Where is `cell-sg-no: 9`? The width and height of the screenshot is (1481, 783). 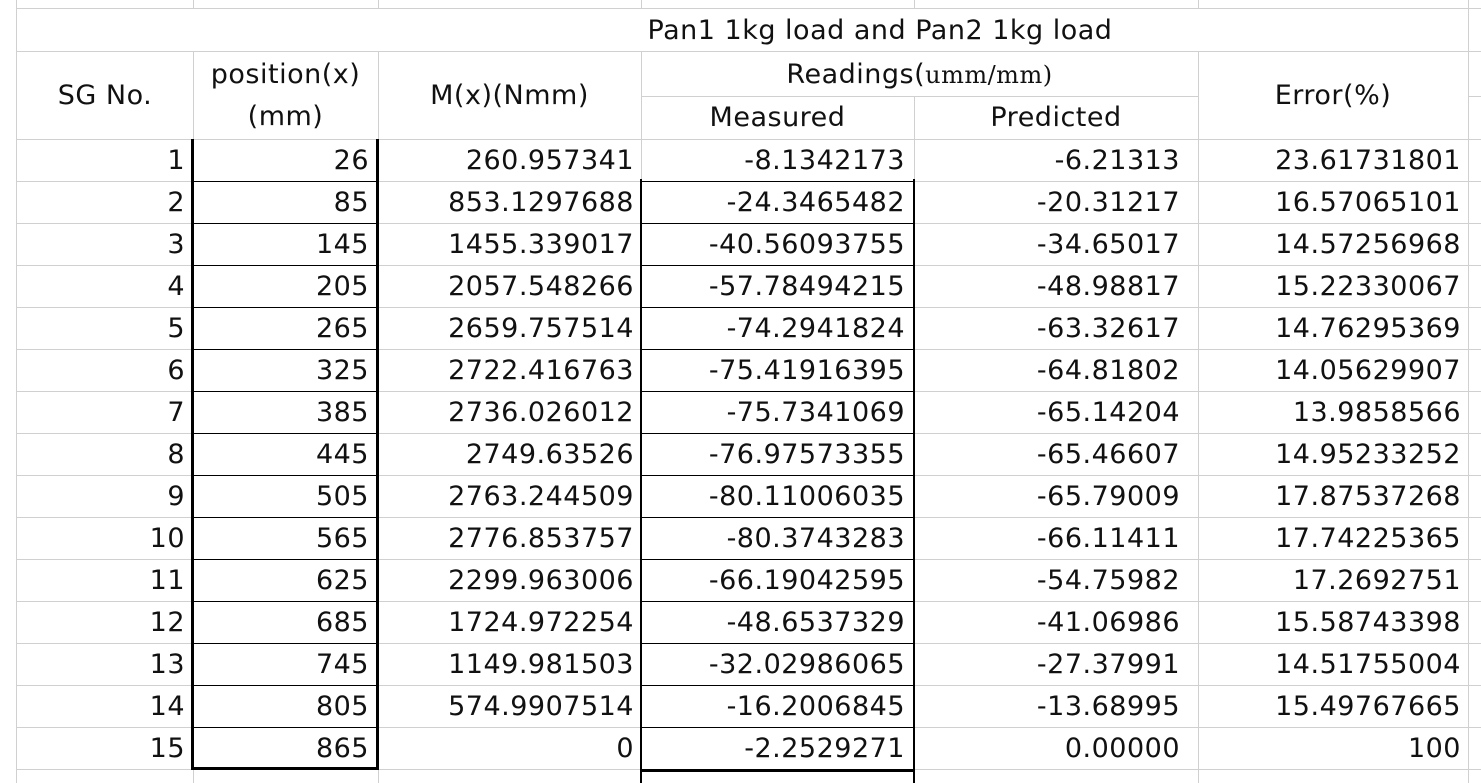 cell-sg-no: 9 is located at coordinates (176, 496).